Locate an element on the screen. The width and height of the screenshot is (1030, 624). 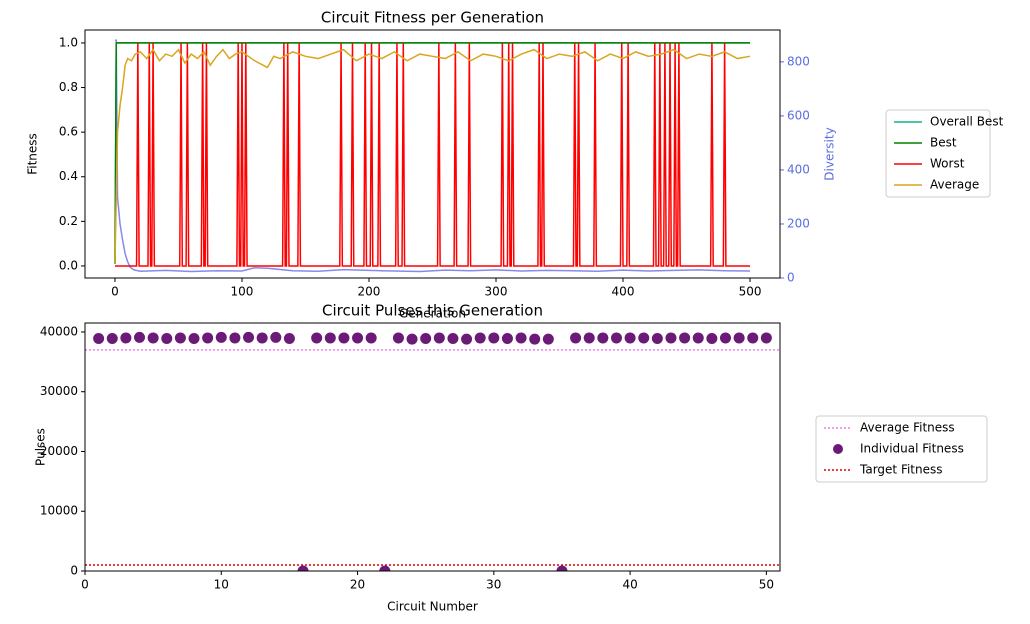
legend-label: Target Fitness is located at coordinates (901, 470).